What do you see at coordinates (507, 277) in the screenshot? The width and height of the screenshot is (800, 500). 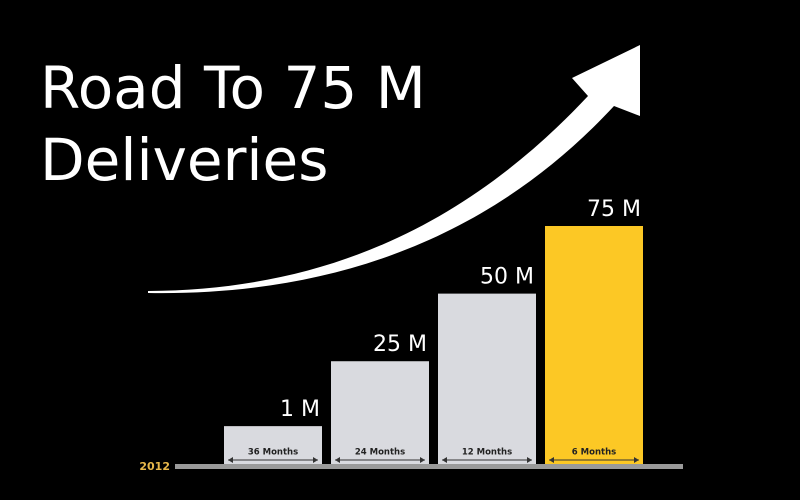 I see `value-label: 50 M` at bounding box center [507, 277].